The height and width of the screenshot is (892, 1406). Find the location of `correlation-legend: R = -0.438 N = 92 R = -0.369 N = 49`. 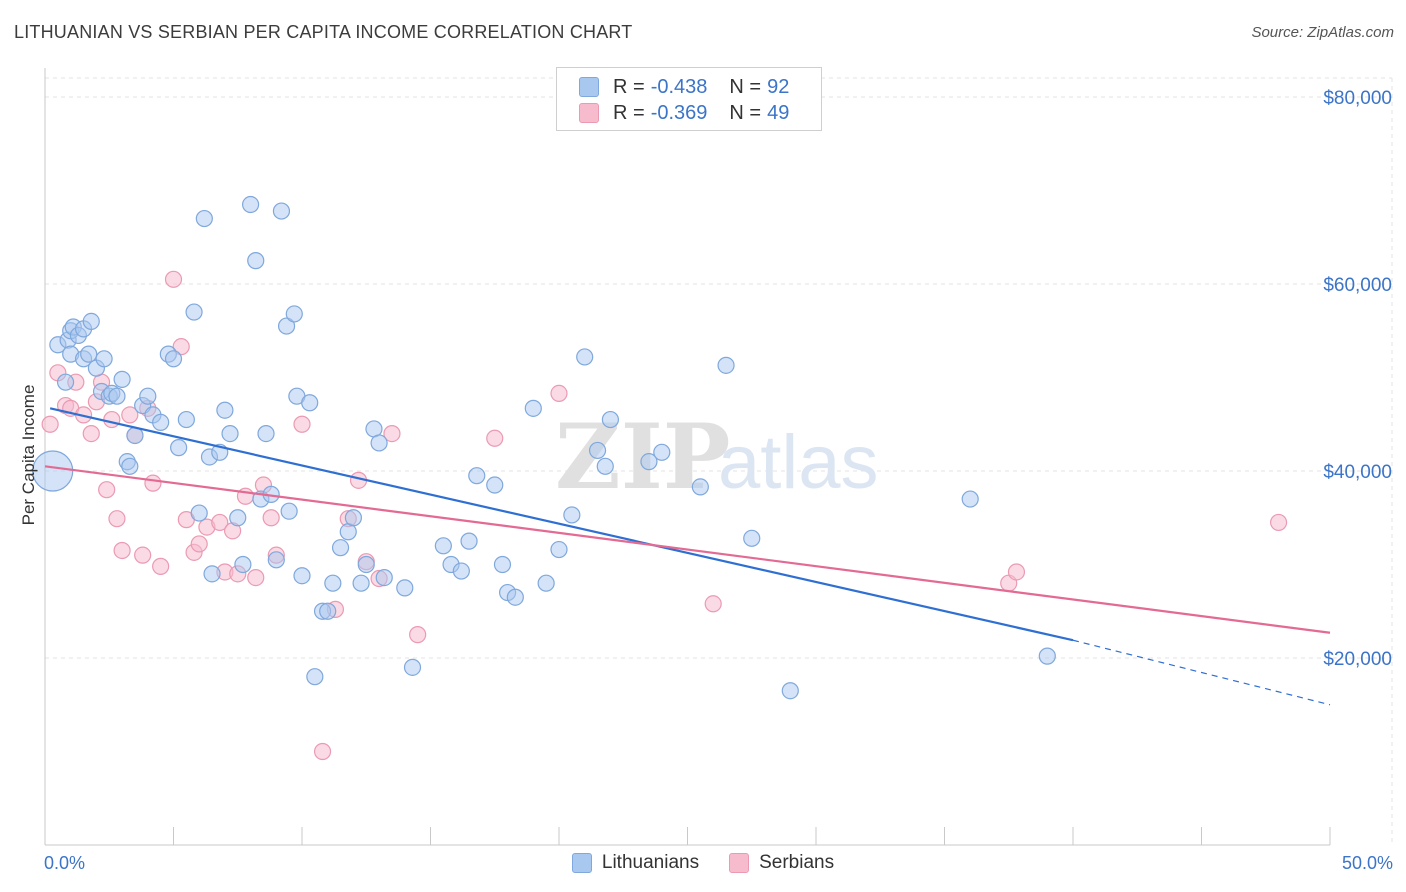

correlation-legend: R = -0.438 N = 92 R = -0.369 N = 49 is located at coordinates (689, 99).